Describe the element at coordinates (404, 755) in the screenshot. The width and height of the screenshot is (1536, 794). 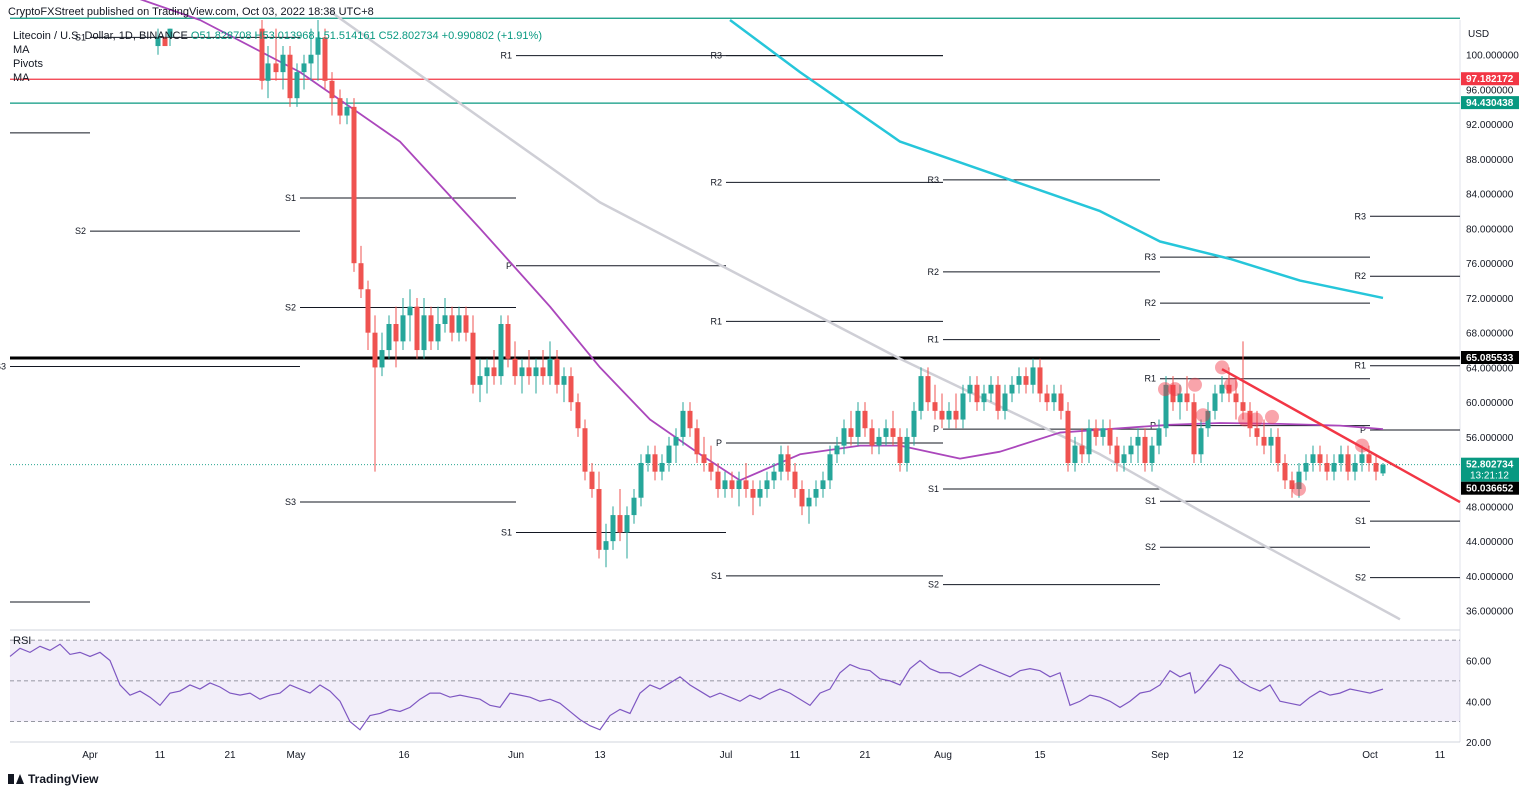
I see `x-tick-label: 16` at that location.